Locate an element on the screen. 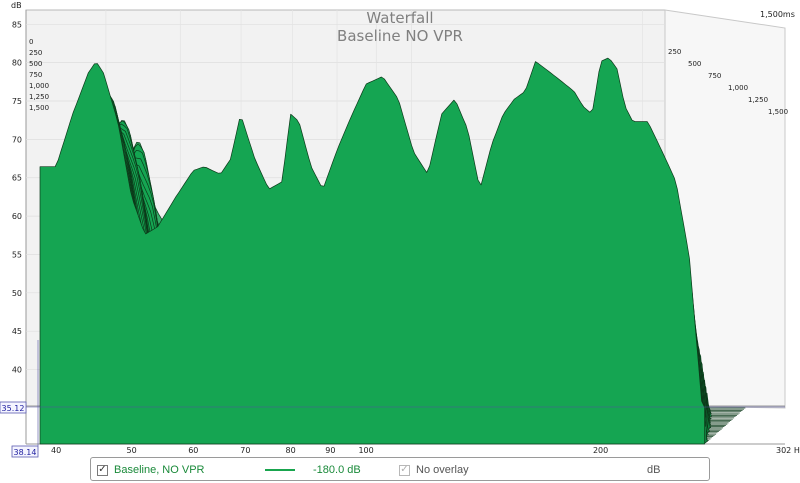  time-tick-right-3: 1,000 is located at coordinates (738, 88).